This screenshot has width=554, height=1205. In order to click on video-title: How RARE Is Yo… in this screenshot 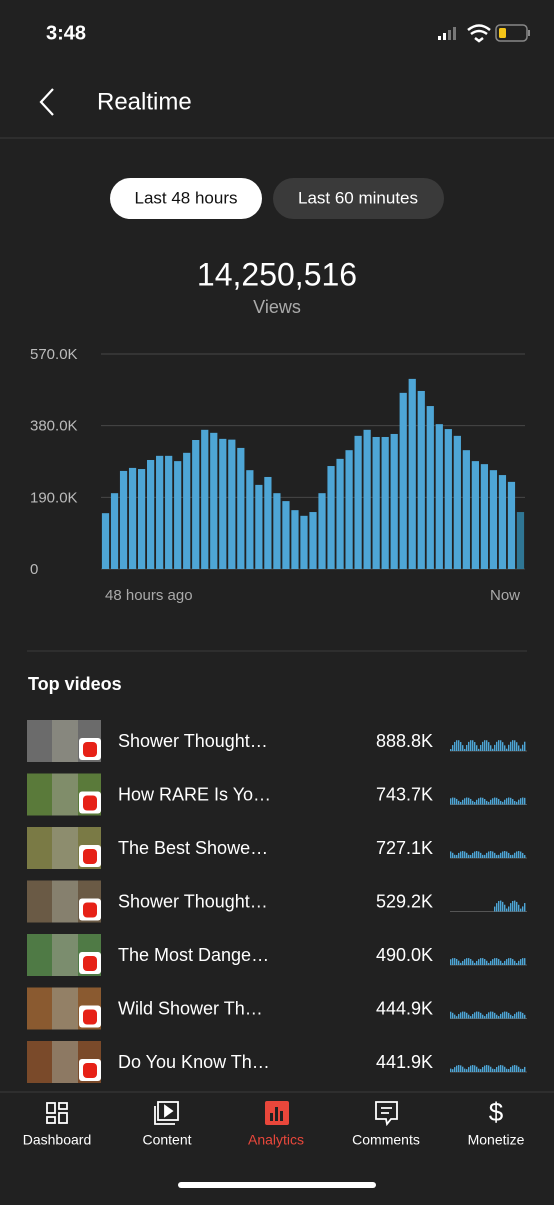, I will do `click(194, 794)`.